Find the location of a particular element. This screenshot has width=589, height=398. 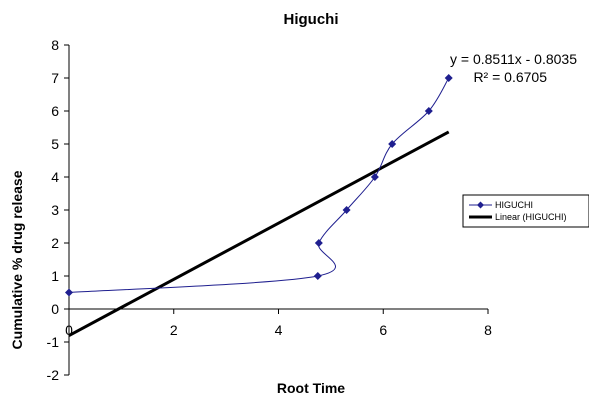

chart-title: Higuchi is located at coordinates (311, 19).